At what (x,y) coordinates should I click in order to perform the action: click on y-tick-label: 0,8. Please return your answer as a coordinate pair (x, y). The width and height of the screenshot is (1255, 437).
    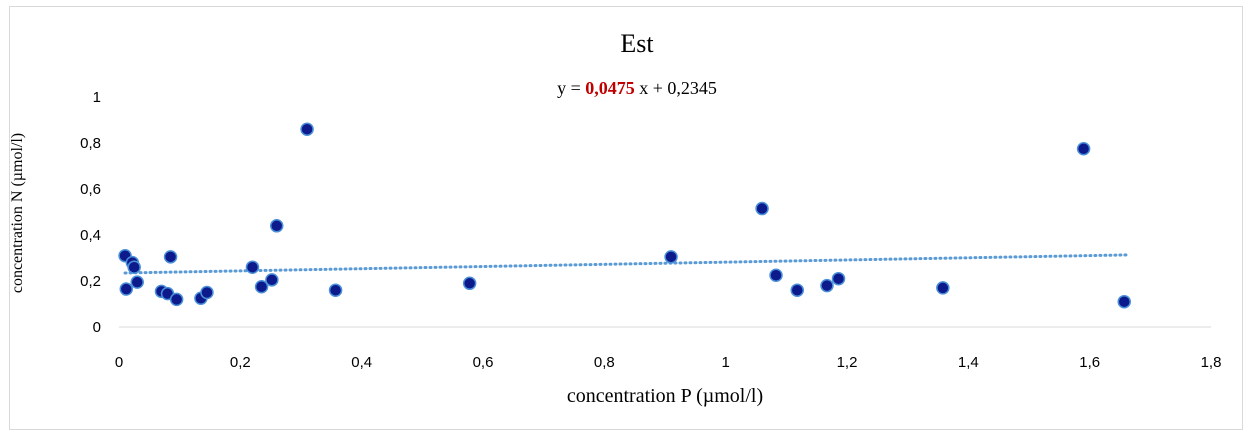
    Looking at the image, I should click on (90, 143).